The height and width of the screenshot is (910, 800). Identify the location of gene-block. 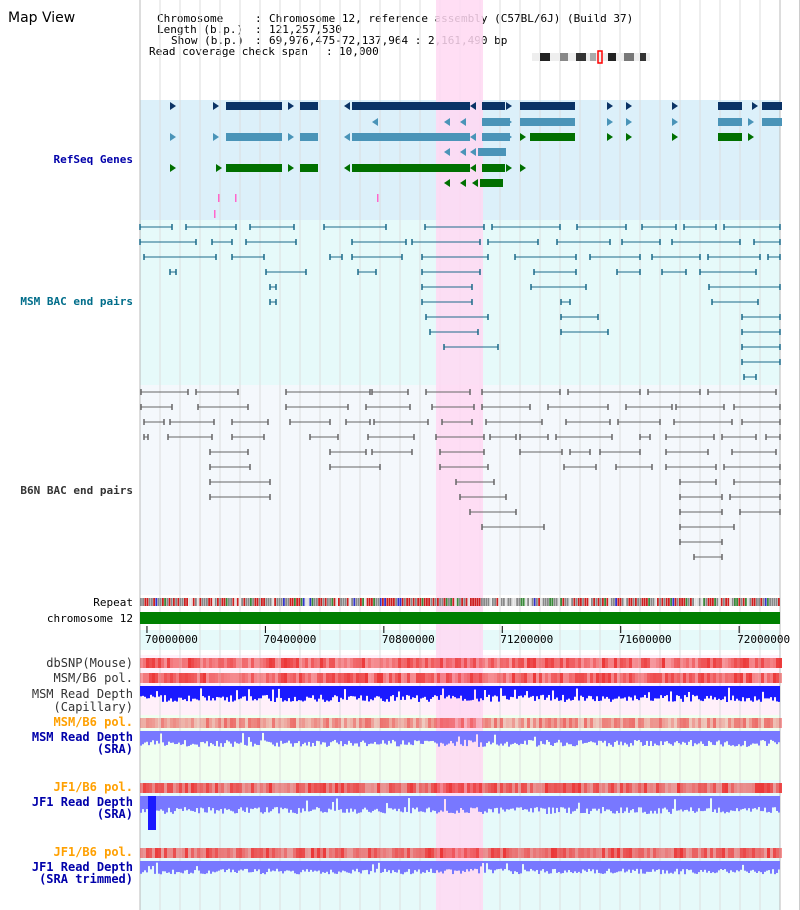
(552, 137).